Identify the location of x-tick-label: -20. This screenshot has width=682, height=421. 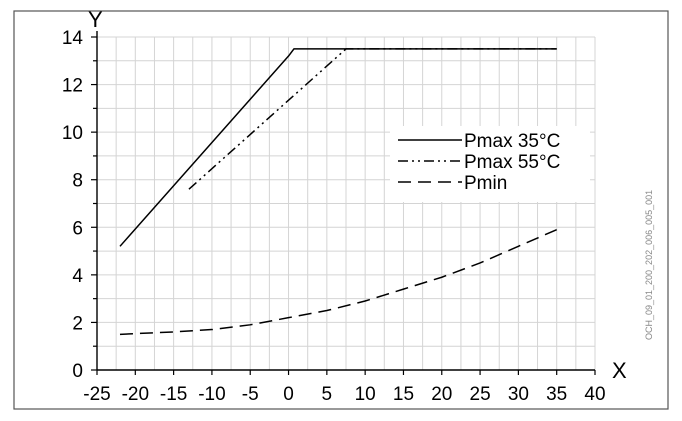
(135, 394).